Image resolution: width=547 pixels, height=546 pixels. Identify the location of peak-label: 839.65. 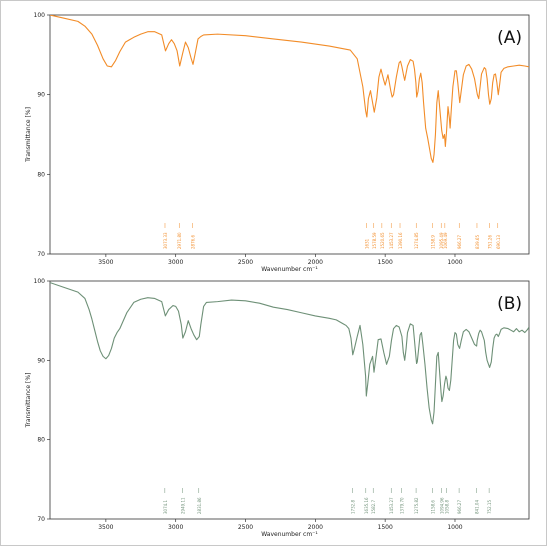
(477, 242).